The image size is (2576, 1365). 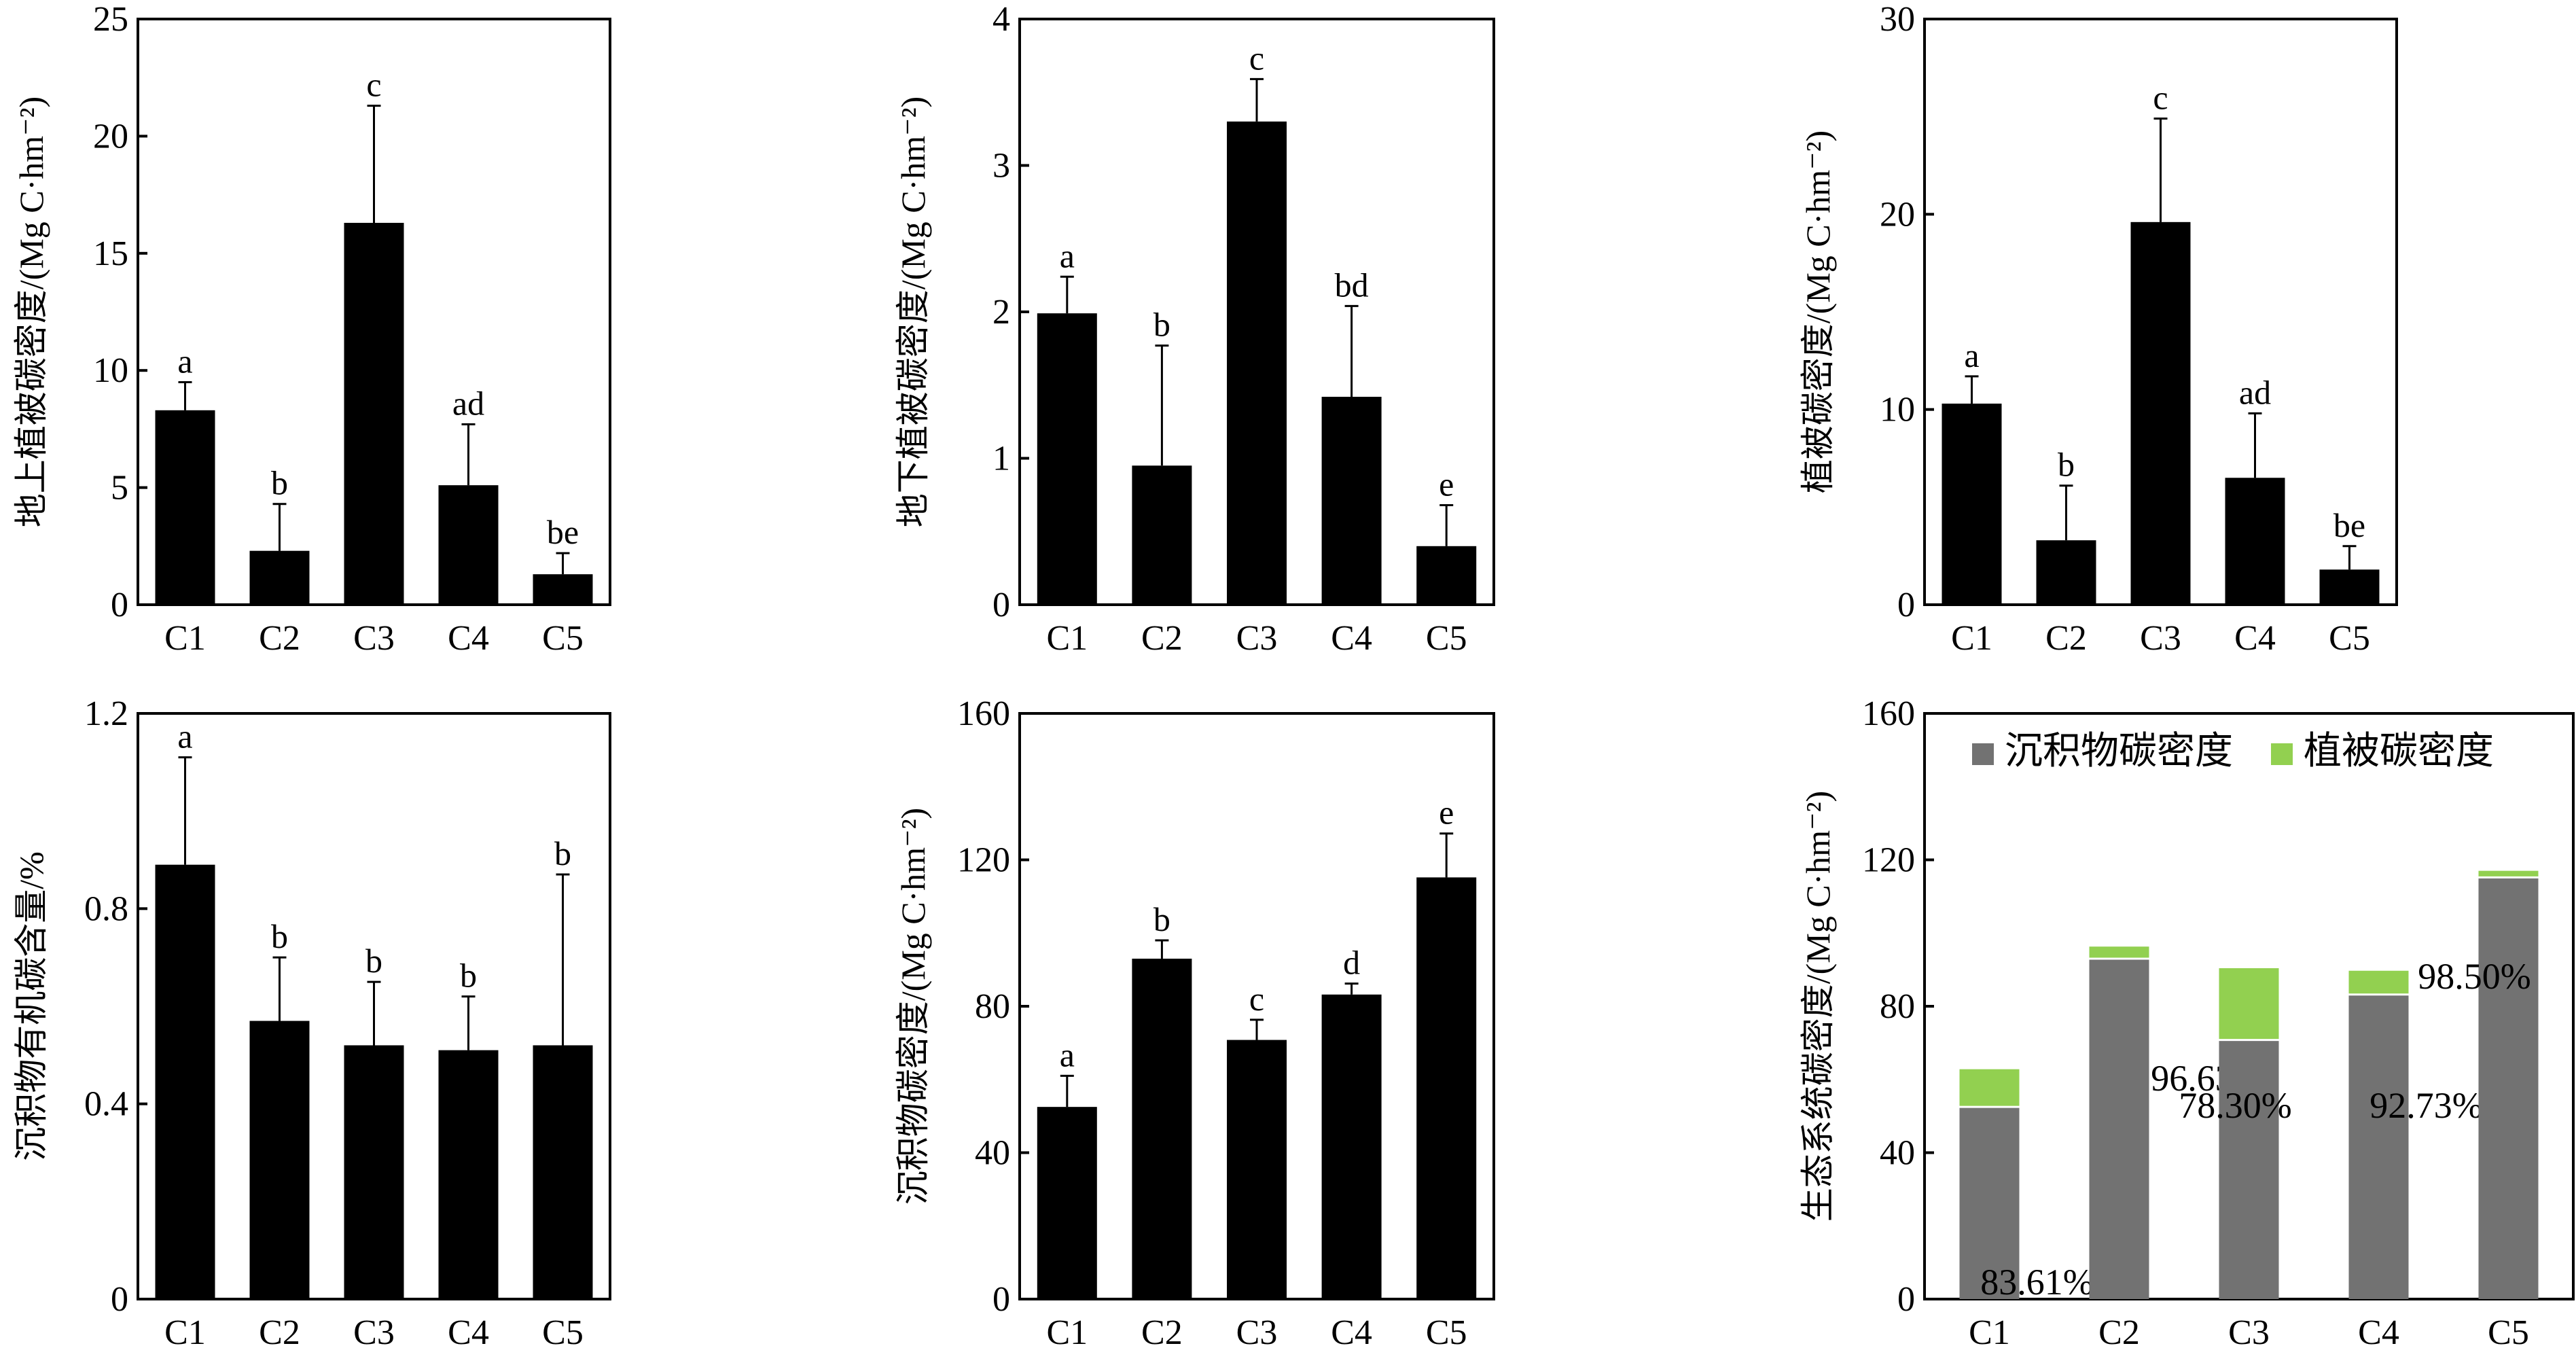 I want to click on stack-sediment-C3, so click(x=2249, y=1169).